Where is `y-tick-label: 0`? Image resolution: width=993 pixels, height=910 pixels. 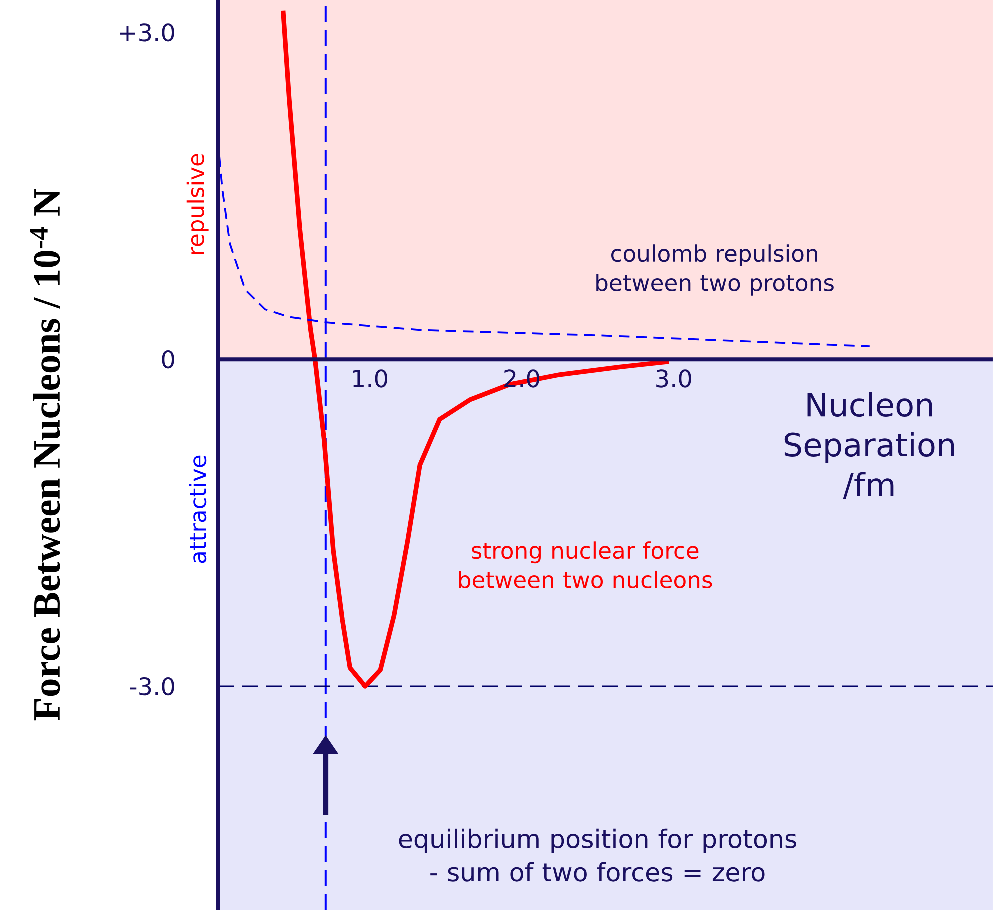 y-tick-label: 0 is located at coordinates (168, 359).